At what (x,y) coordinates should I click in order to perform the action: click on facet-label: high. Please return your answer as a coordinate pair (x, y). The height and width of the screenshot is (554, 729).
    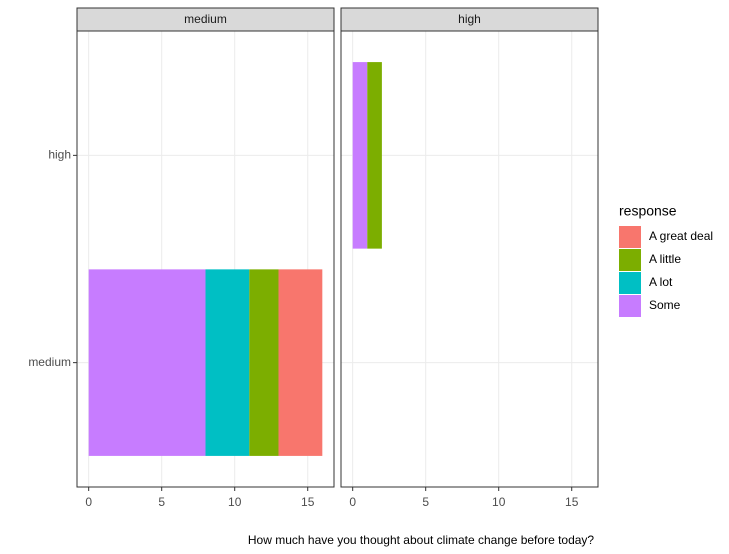
    Looking at the image, I should click on (469, 19).